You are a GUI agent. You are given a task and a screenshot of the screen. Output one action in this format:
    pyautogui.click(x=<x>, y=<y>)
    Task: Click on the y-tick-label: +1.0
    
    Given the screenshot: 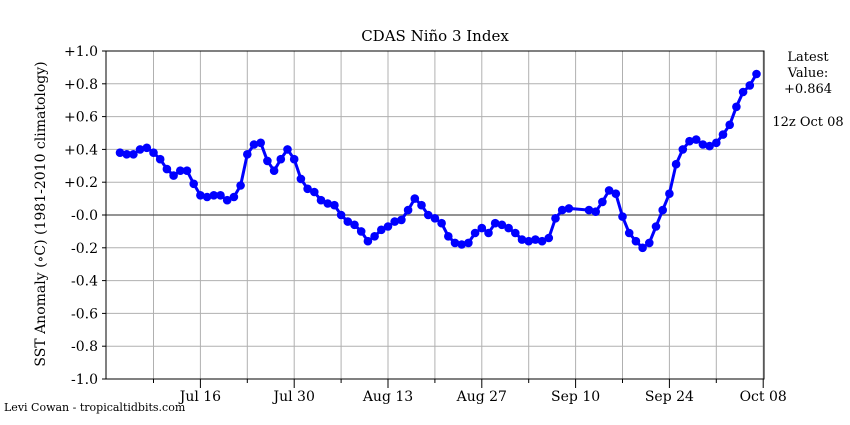 What is the action you would take?
    pyautogui.click(x=81, y=52)
    